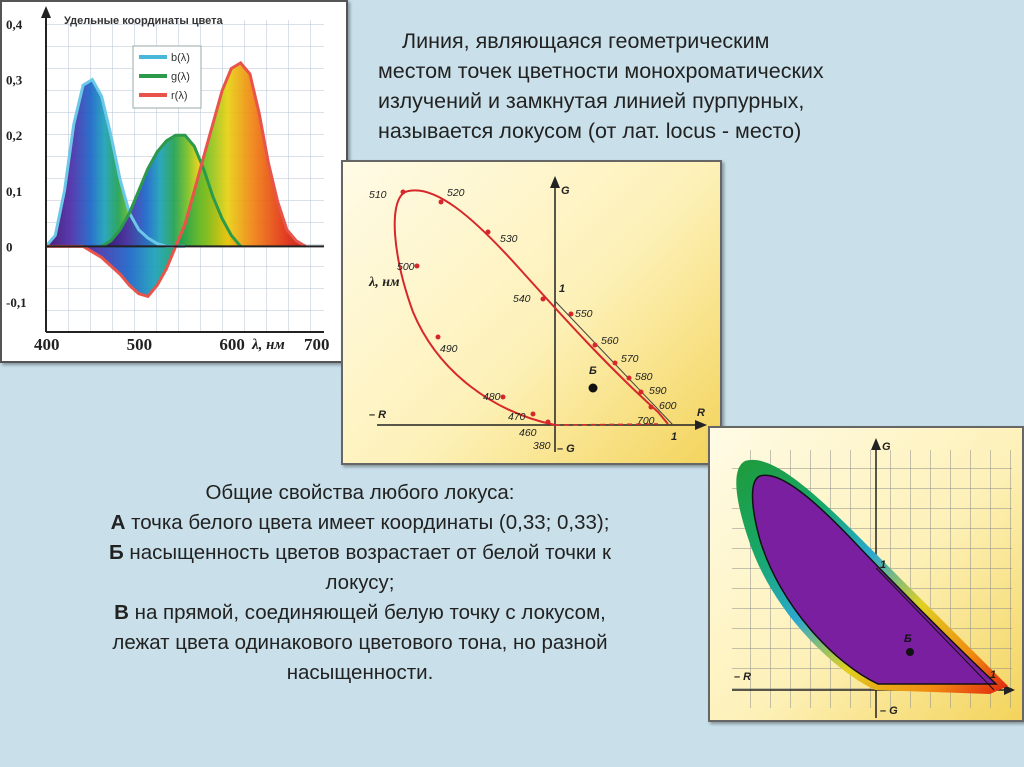  I want to click on label-700: 700, so click(646, 421).